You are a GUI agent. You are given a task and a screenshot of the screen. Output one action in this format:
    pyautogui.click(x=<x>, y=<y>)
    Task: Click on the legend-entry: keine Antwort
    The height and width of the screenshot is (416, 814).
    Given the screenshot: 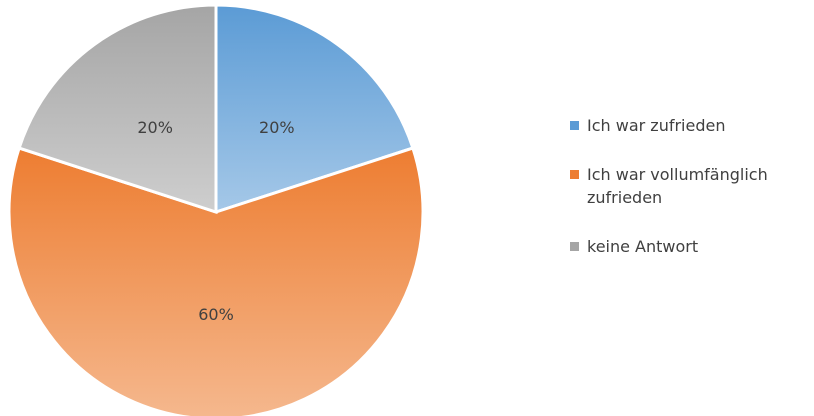 What is the action you would take?
    pyautogui.click(x=692, y=246)
    